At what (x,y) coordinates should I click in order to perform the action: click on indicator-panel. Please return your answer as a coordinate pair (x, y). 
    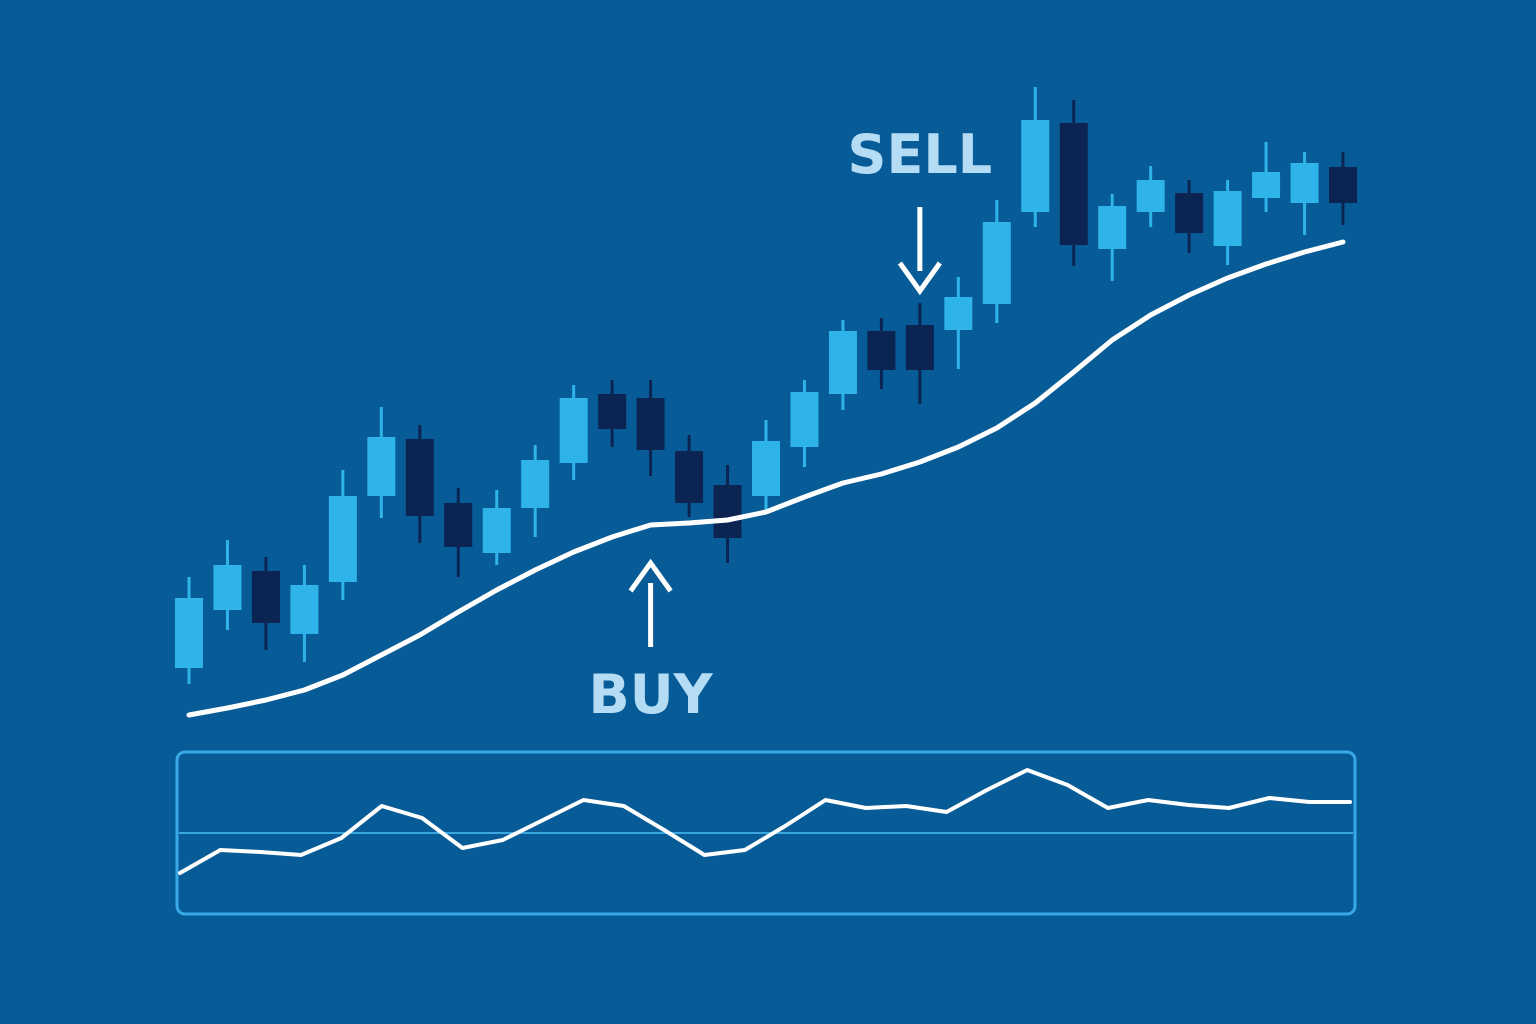
    Looking at the image, I should click on (766, 833).